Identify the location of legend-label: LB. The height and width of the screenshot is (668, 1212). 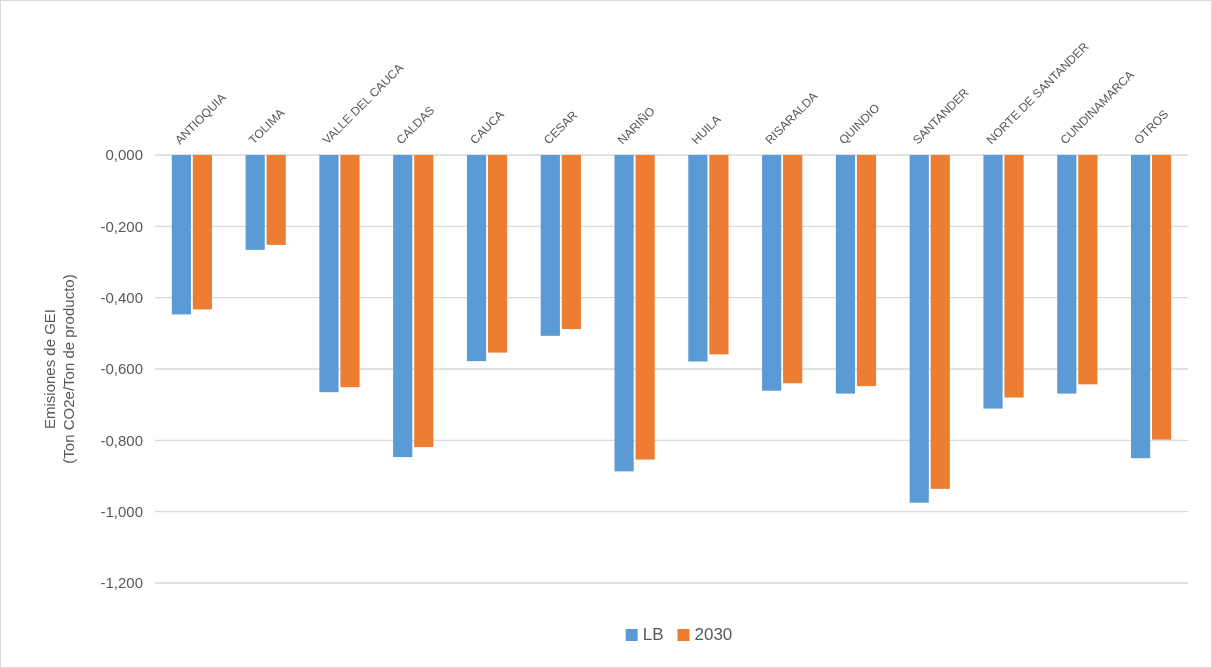
(653, 634).